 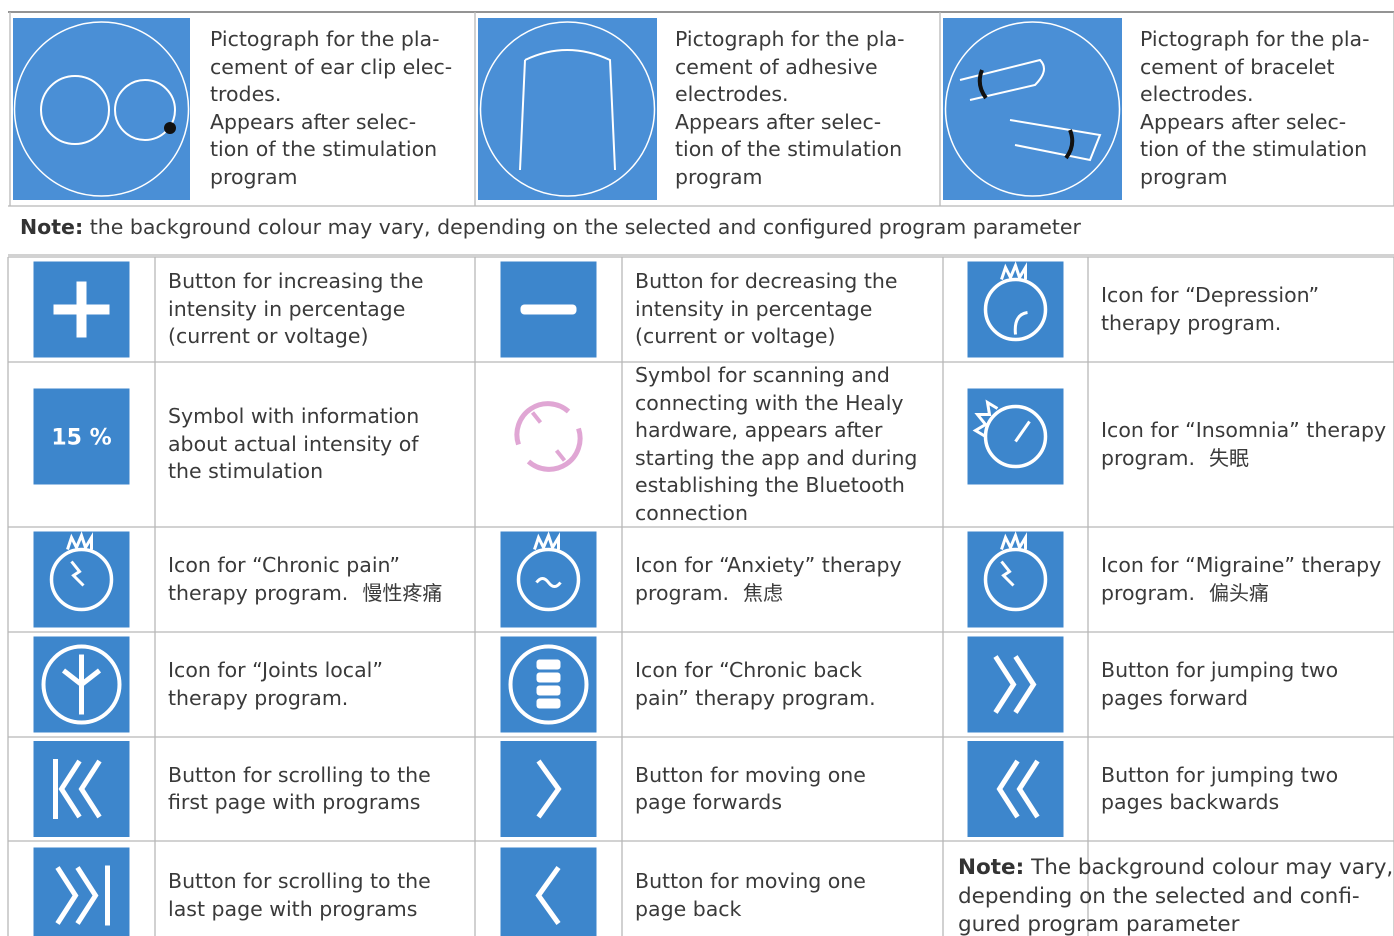 I want to click on text-line: page back, so click(x=688, y=908).